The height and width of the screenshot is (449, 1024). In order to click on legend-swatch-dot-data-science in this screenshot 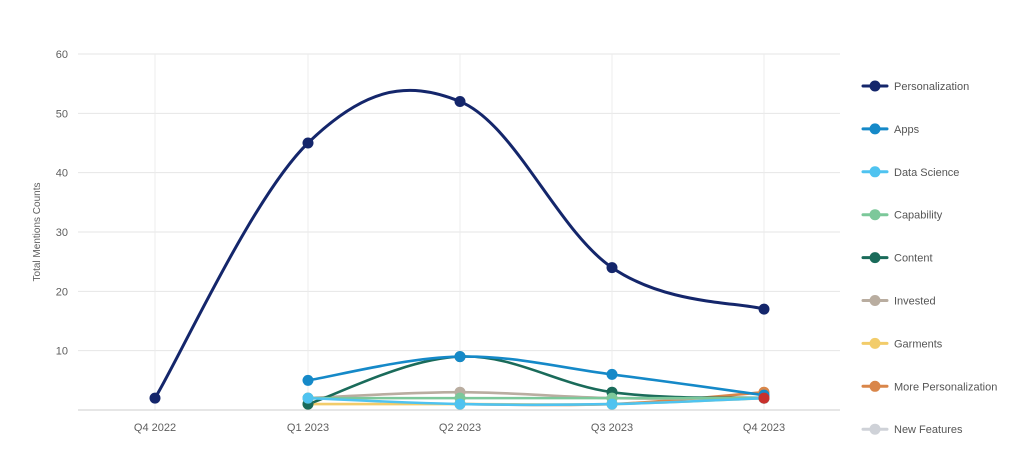, I will do `click(875, 172)`.